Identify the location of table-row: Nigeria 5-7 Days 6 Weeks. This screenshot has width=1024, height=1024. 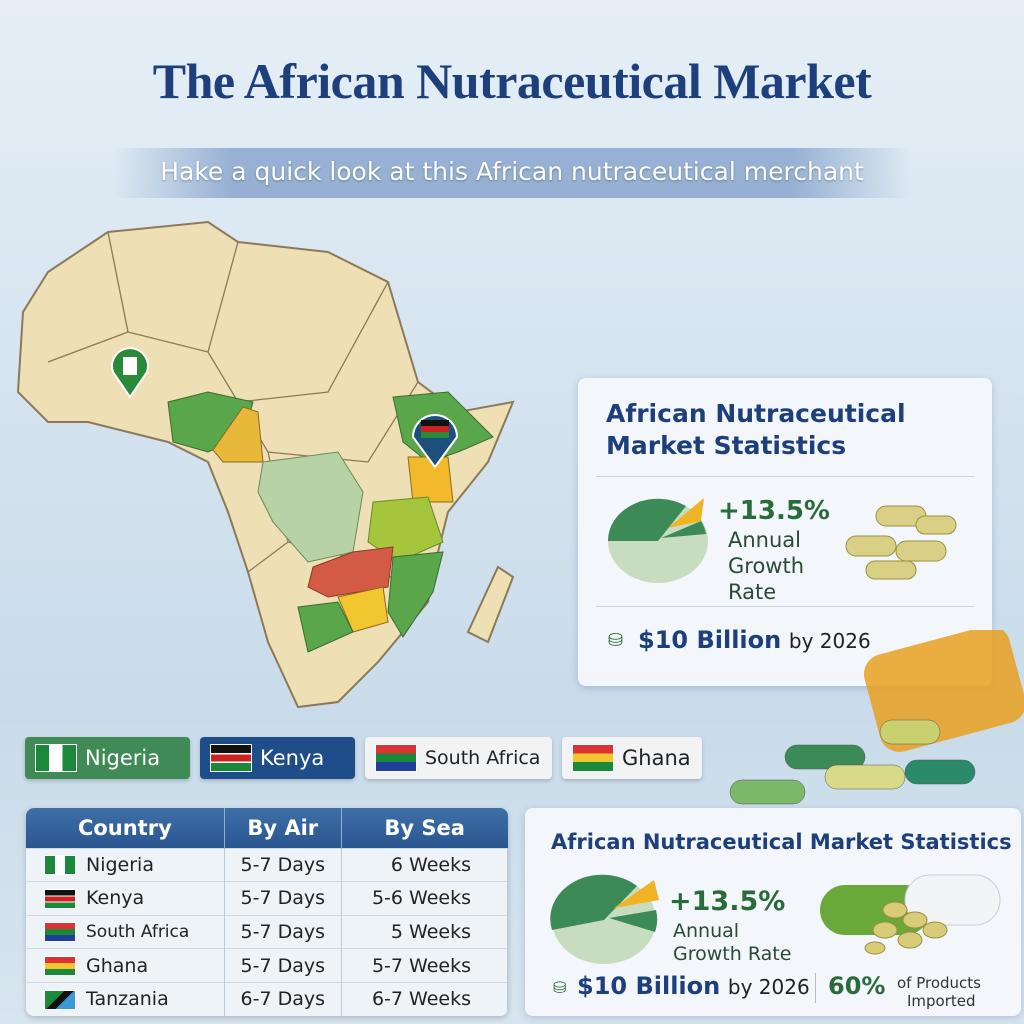
(267, 864).